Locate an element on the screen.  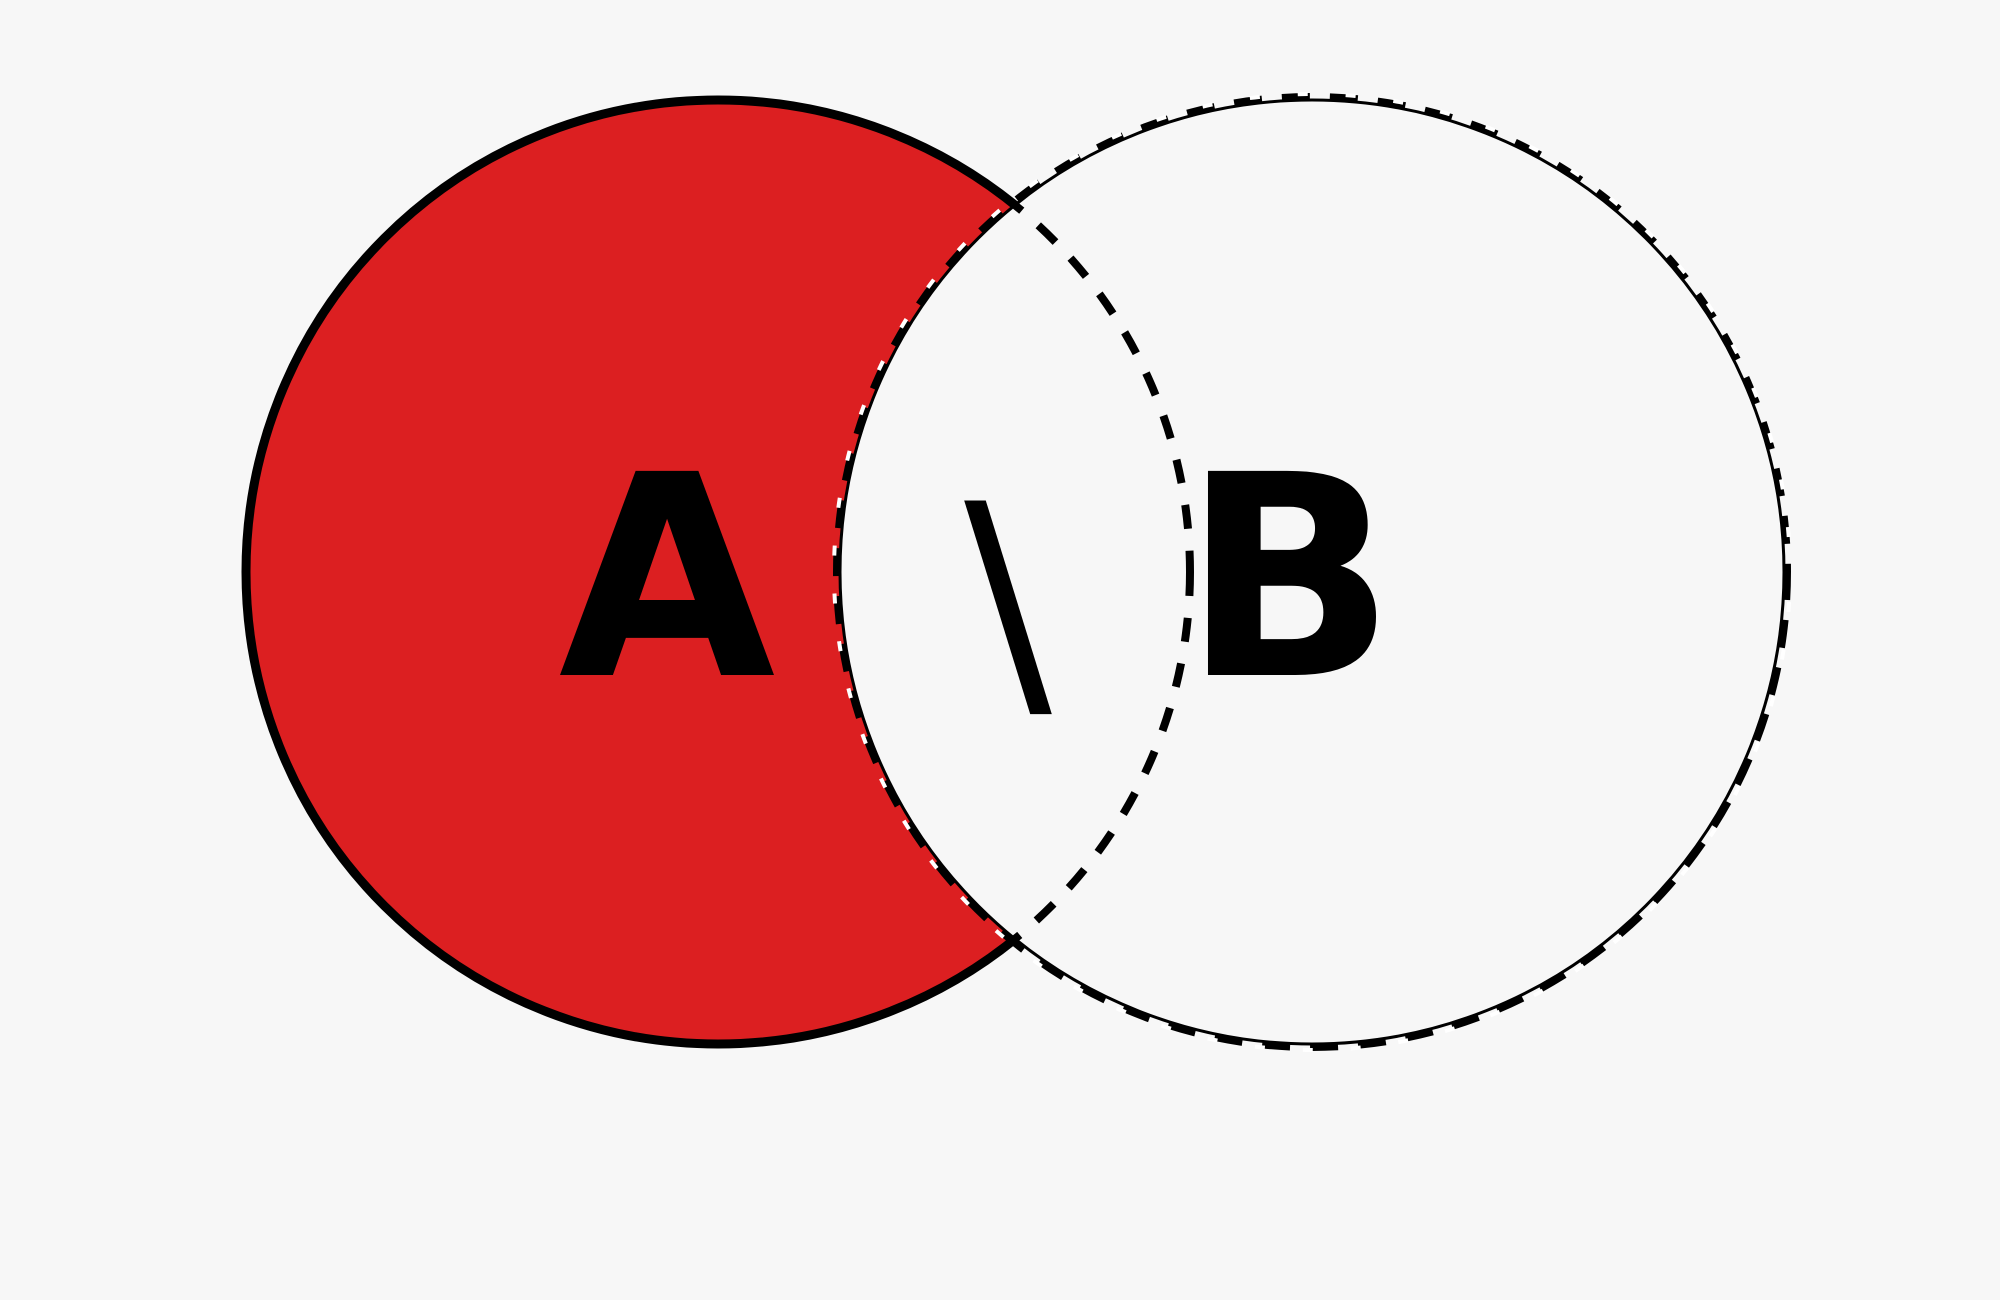
set-difference-operator: \ is located at coordinates (1008, 601).